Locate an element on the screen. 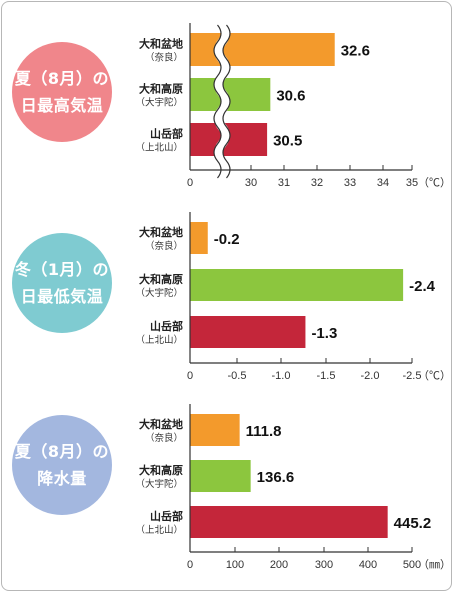 The image size is (455, 594). axis-unit-label: （㎜） is located at coordinates (434, 564).